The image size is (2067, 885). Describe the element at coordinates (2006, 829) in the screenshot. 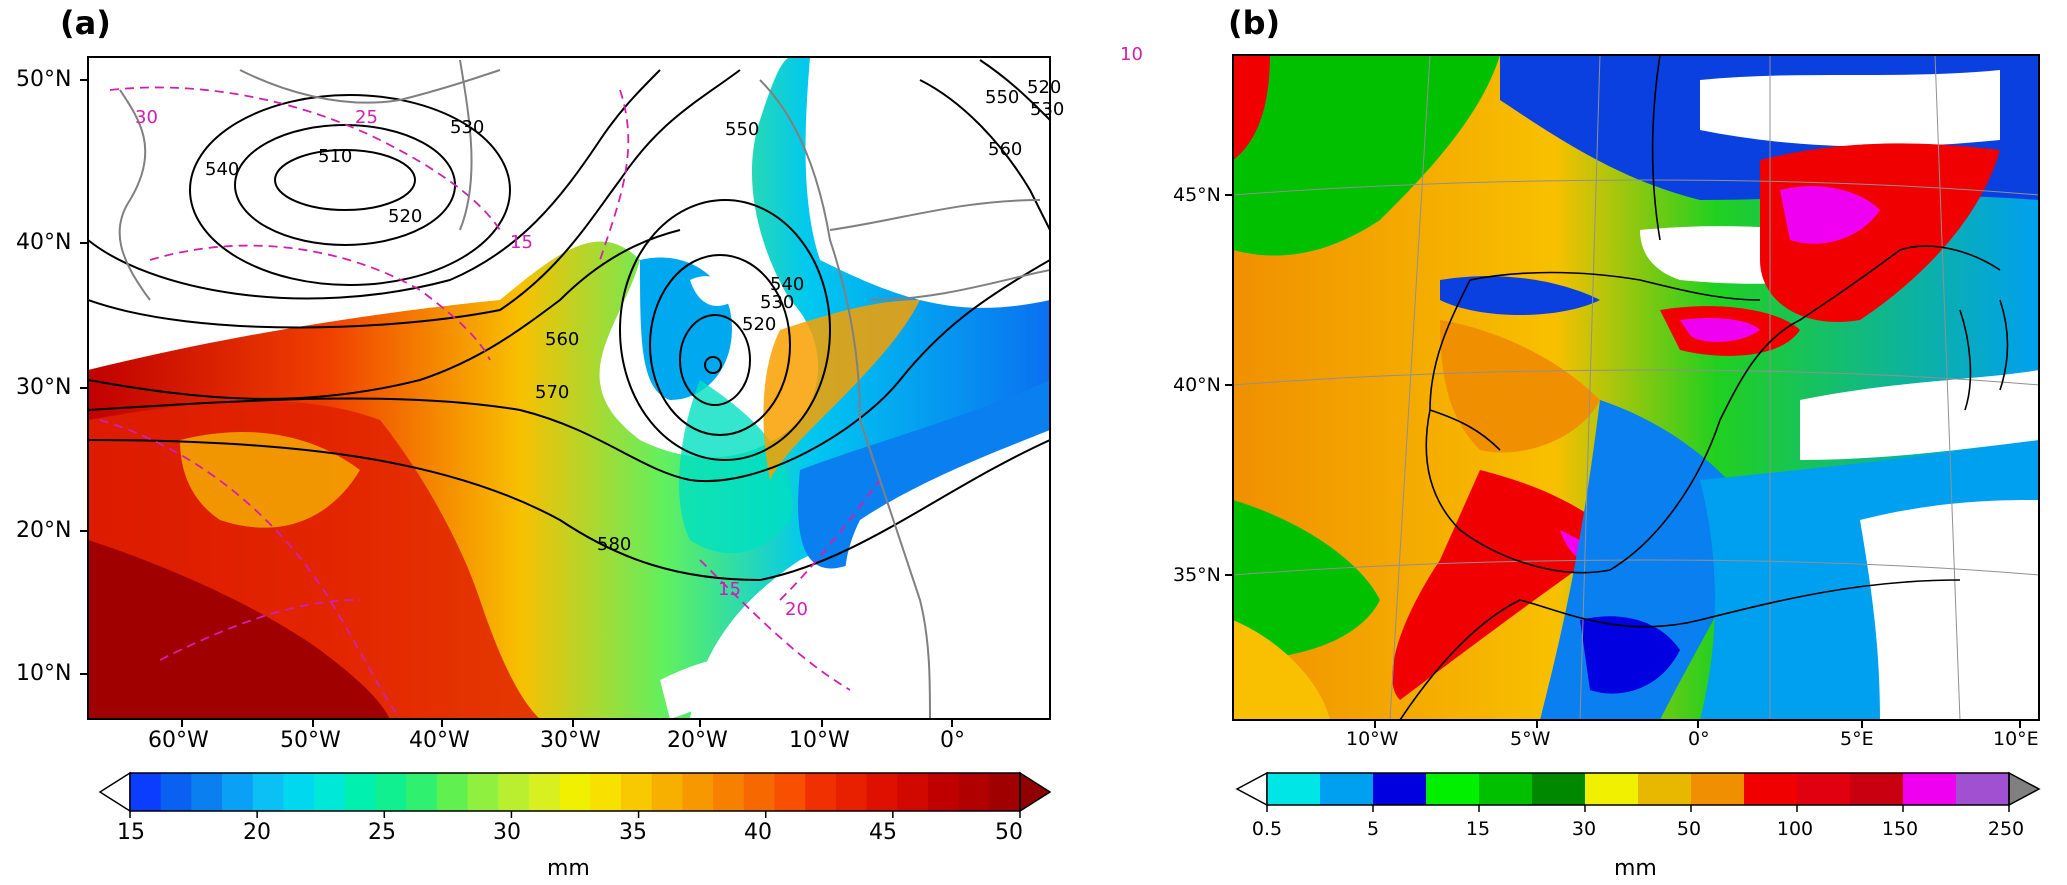

I see `colorbar-tick: 250` at that location.